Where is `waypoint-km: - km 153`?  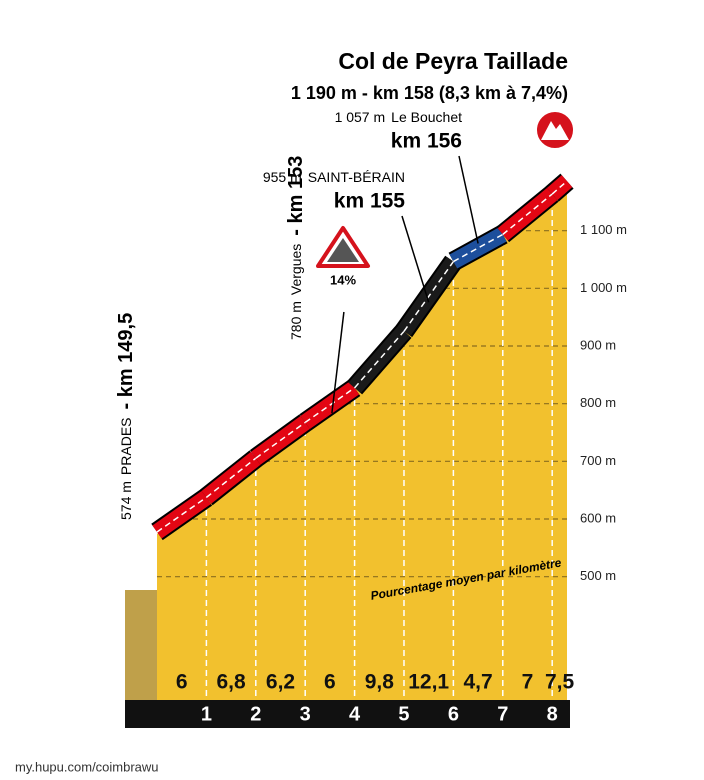 waypoint-km: - km 153 is located at coordinates (296, 196).